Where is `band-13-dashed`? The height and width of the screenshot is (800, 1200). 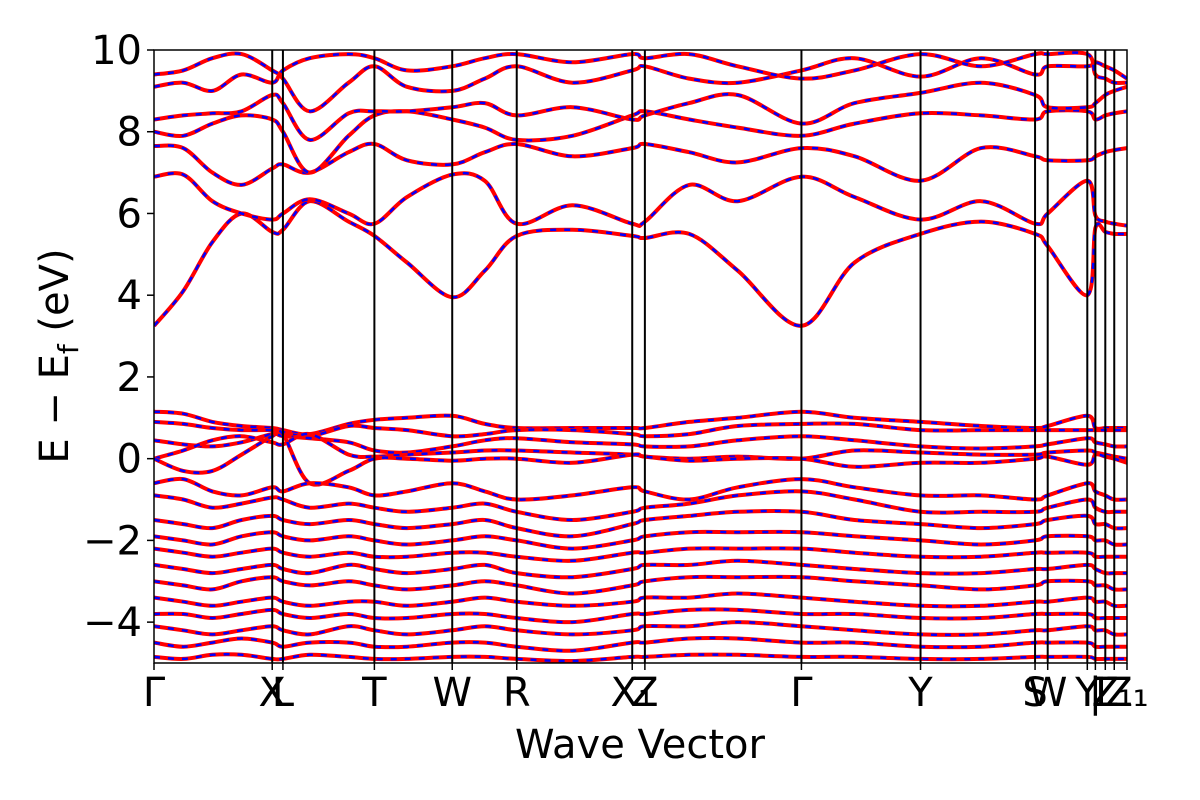 band-13-dashed is located at coordinates (640, 506).